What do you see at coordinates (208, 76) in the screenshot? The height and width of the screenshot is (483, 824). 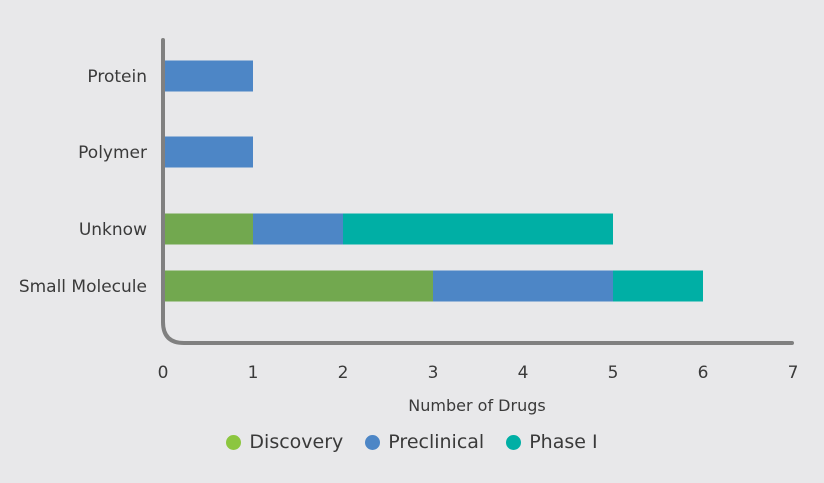 I see `bar-protein-preclinical` at bounding box center [208, 76].